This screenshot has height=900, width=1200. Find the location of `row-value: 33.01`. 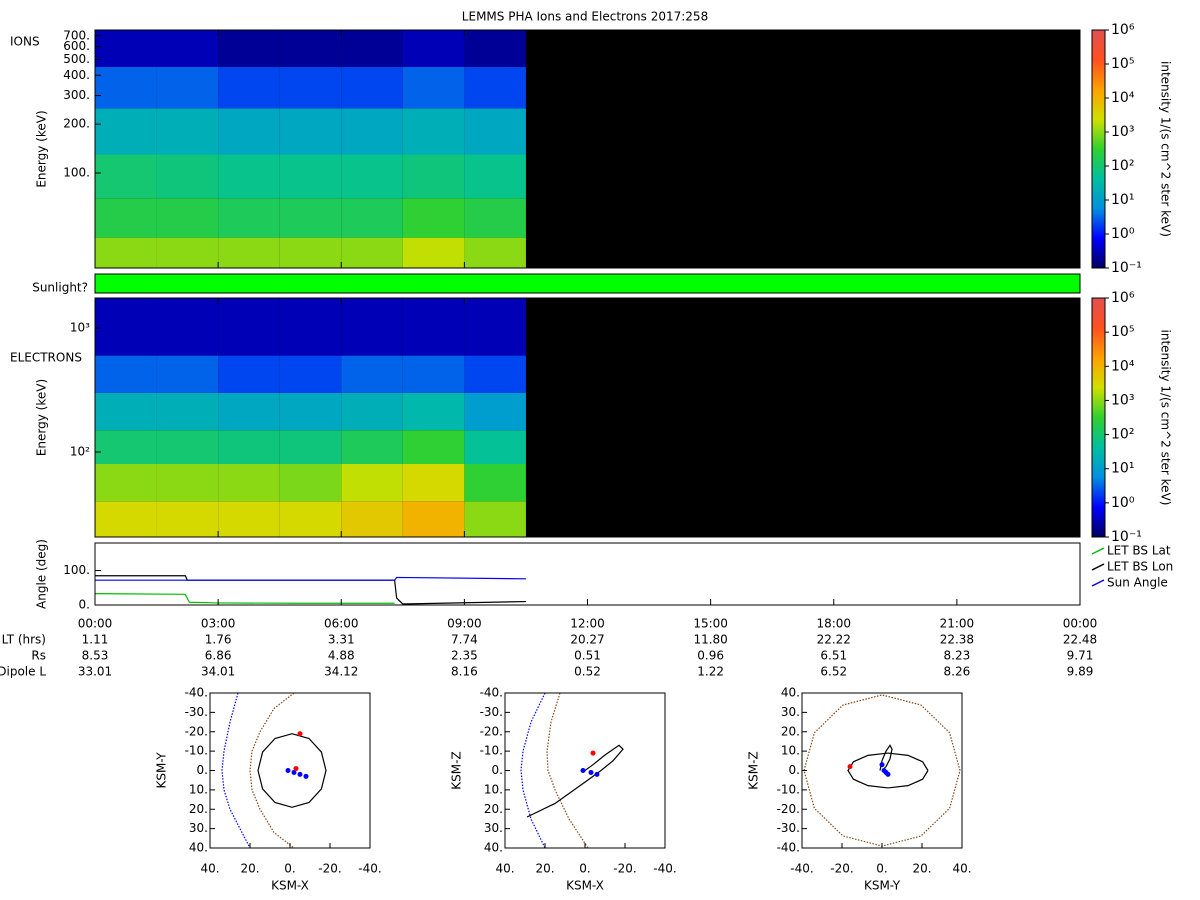

row-value: 33.01 is located at coordinates (95, 672).